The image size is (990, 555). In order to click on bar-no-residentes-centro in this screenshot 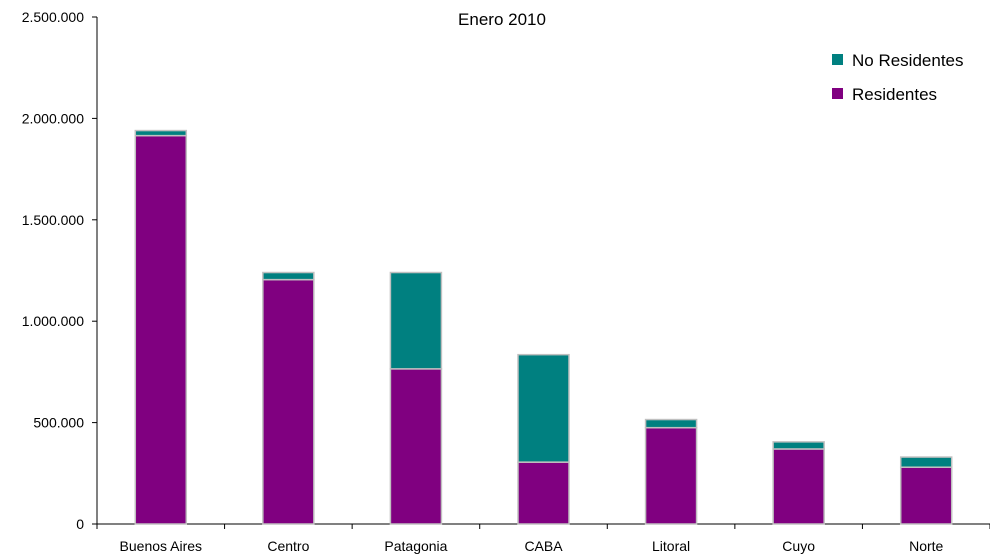, I will do `click(288, 276)`.